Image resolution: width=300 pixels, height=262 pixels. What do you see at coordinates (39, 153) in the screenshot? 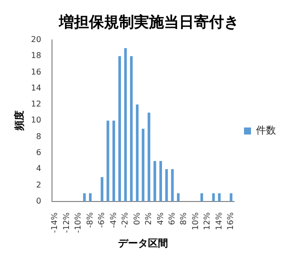
I see `y-tick-label: 6` at bounding box center [39, 153].